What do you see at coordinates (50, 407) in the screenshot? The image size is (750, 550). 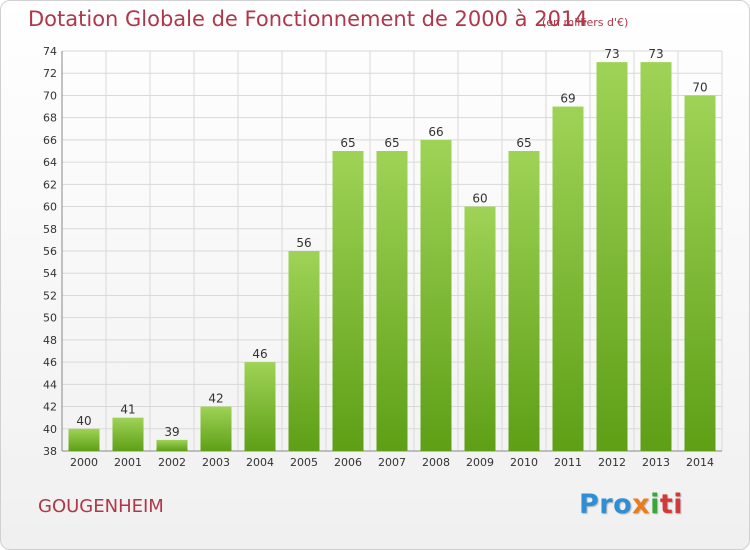 I see `y-tick-label: 42` at bounding box center [50, 407].